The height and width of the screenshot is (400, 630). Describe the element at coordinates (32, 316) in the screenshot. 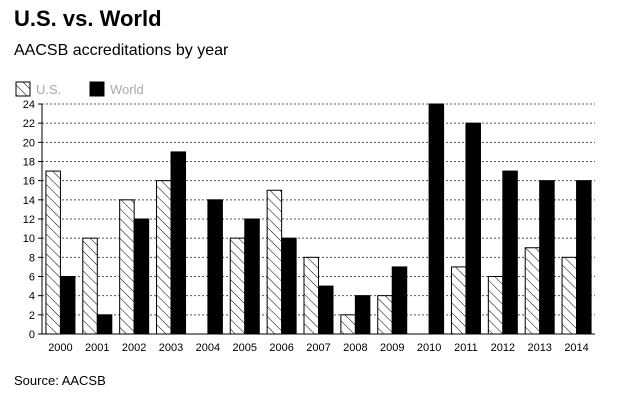

I see `y-tick-label-2: 2` at that location.